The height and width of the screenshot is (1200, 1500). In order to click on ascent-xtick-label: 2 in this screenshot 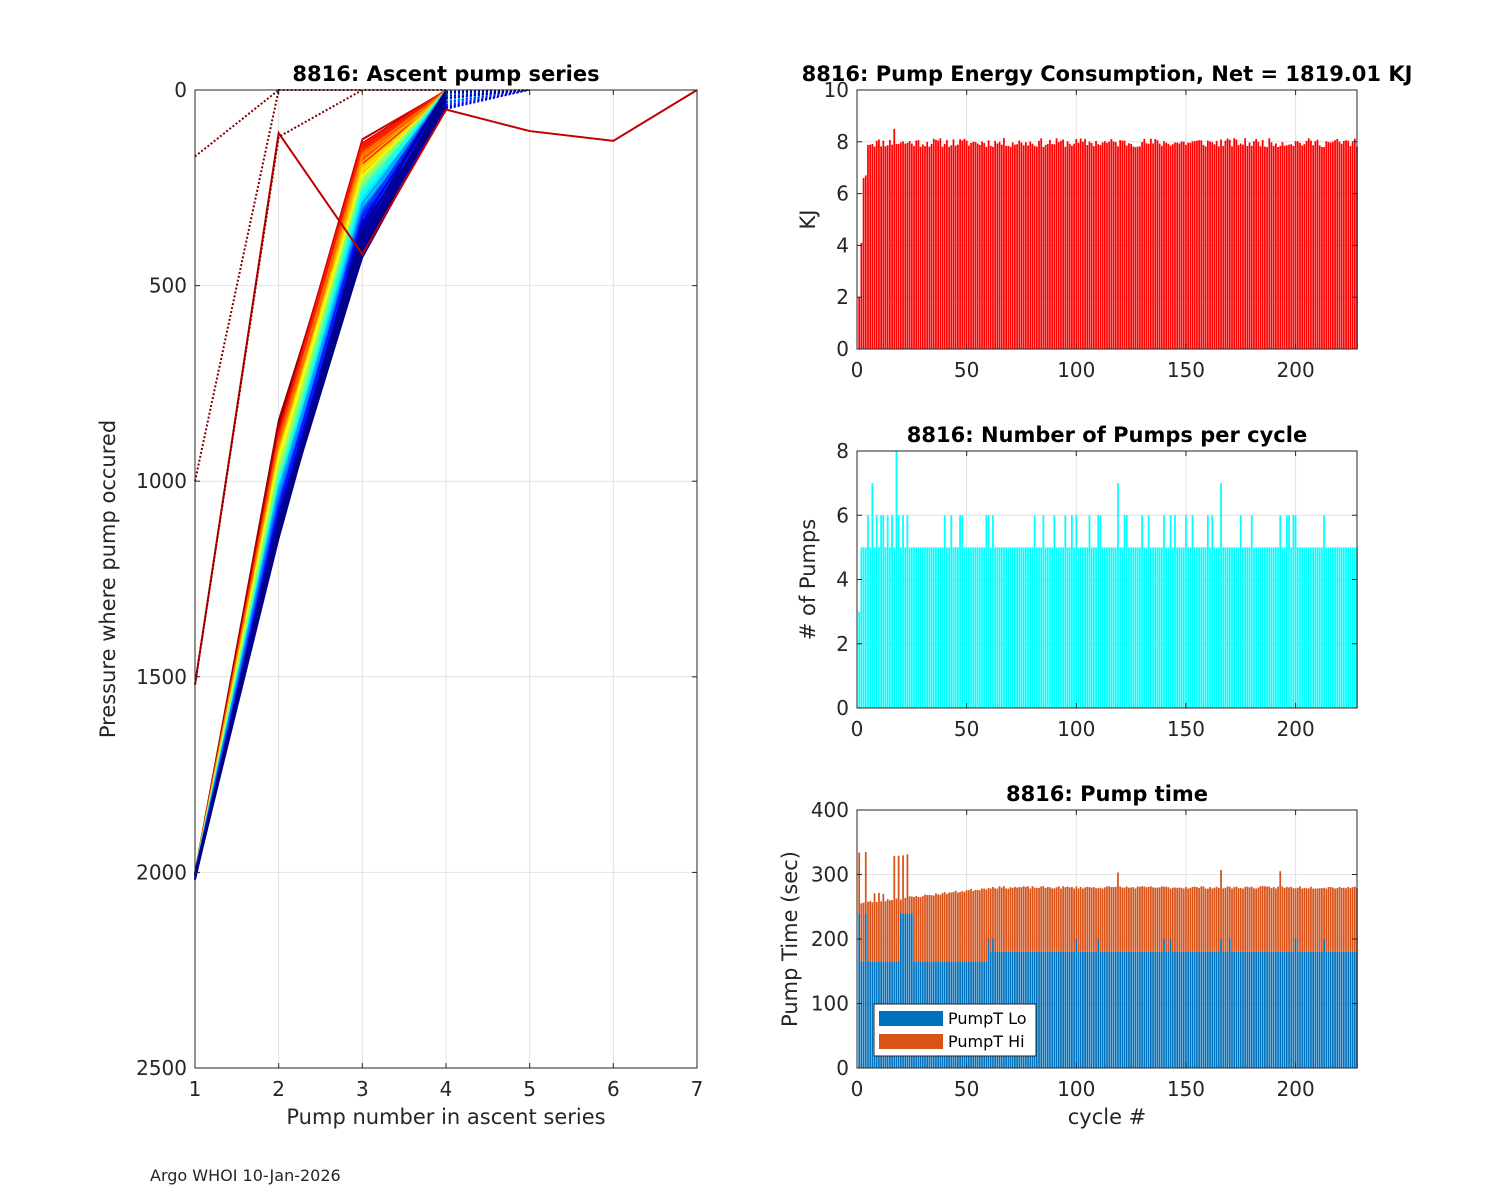, I will do `click(278, 1089)`.